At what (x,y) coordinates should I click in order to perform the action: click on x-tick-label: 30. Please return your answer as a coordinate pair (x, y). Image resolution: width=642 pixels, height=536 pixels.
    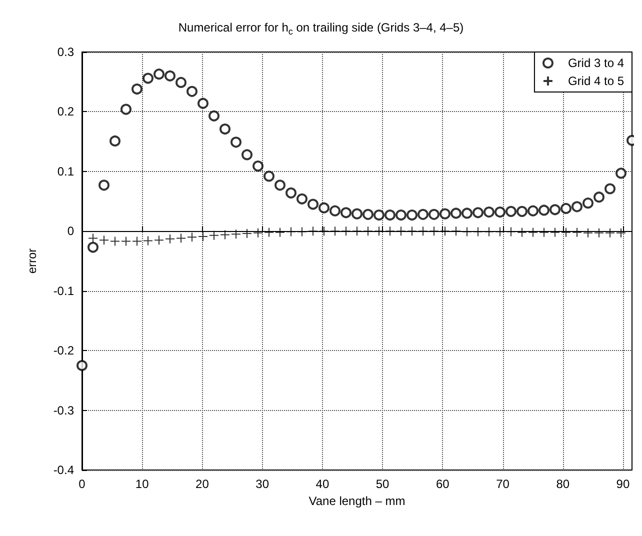
    Looking at the image, I should click on (263, 484).